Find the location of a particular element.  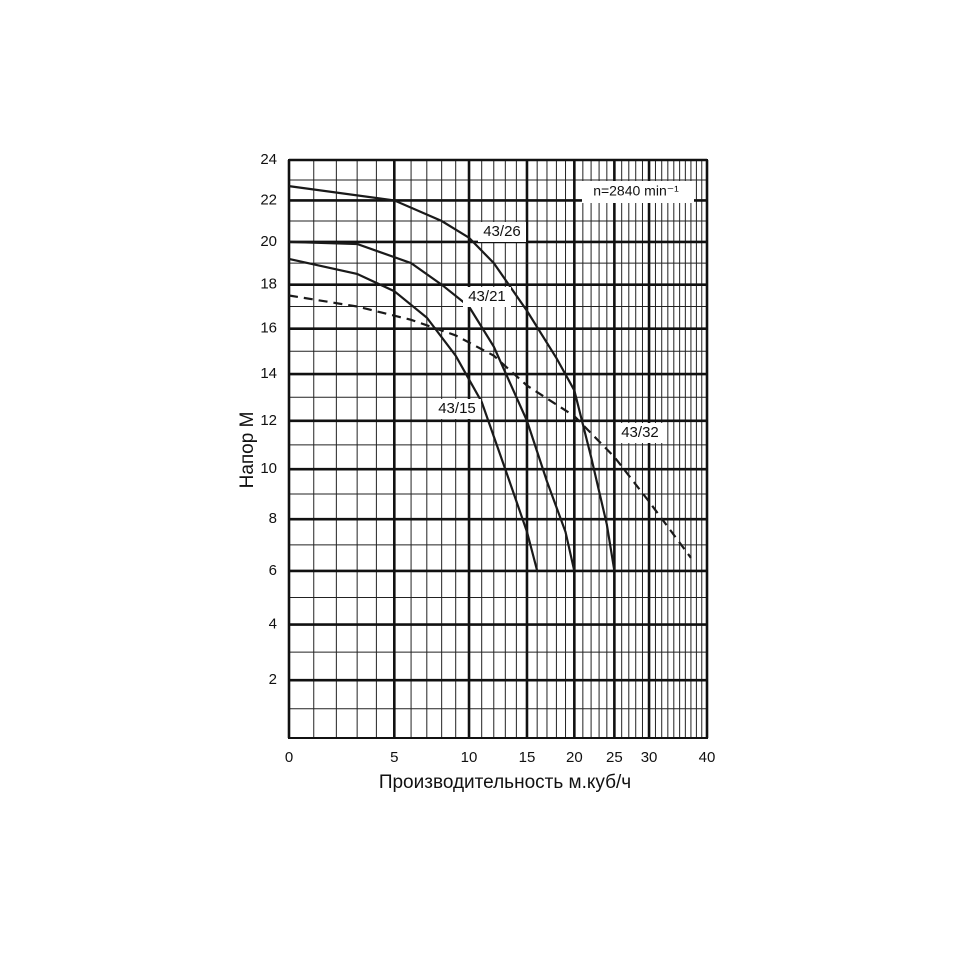

x-tick-label: 25 is located at coordinates (614, 757).